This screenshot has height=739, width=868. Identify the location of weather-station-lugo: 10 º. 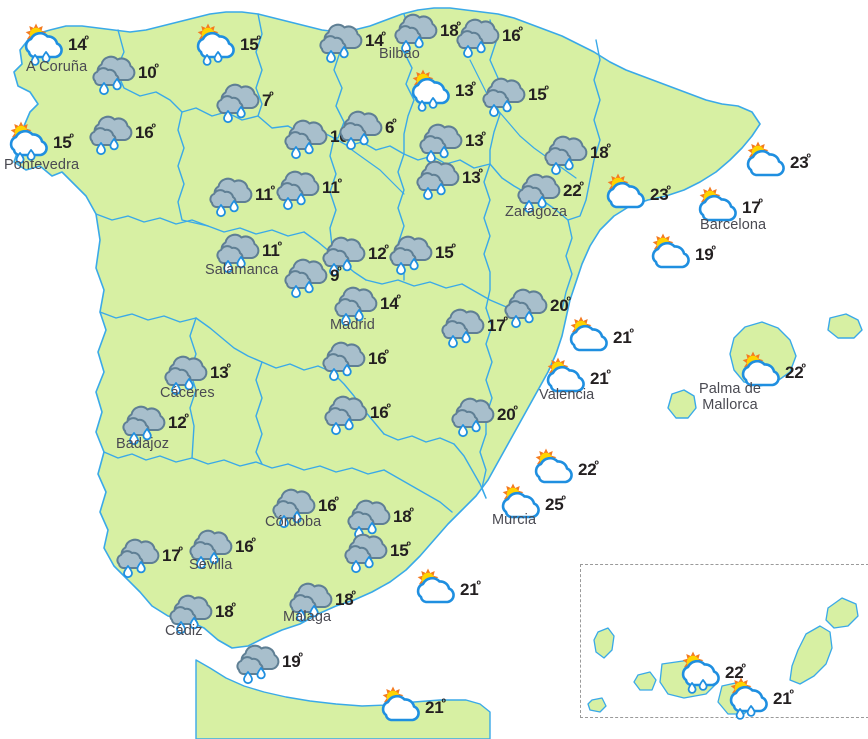
(123, 73).